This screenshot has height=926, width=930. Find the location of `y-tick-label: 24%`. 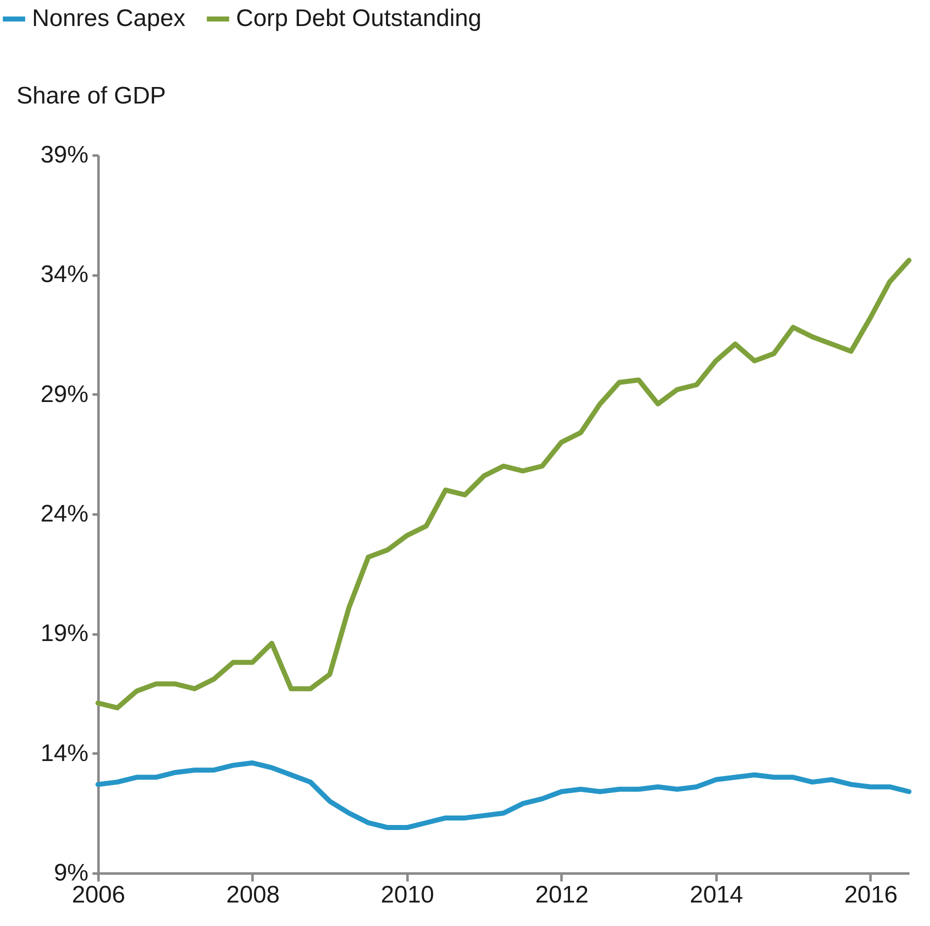

y-tick-label: 24% is located at coordinates (64, 514).